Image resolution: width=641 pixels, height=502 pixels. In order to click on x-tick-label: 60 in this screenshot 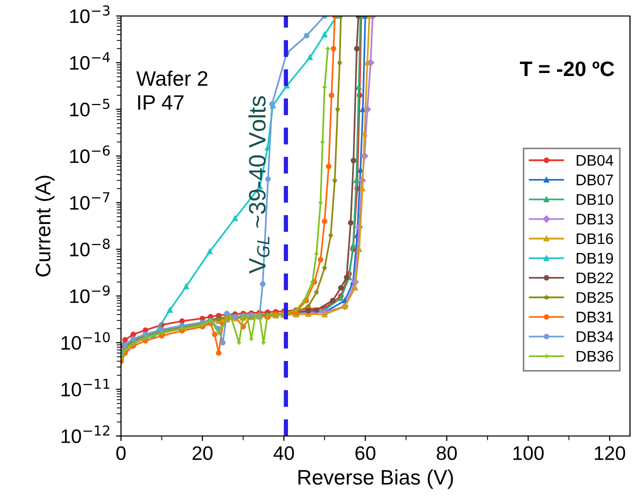, I will do `click(365, 453)`.